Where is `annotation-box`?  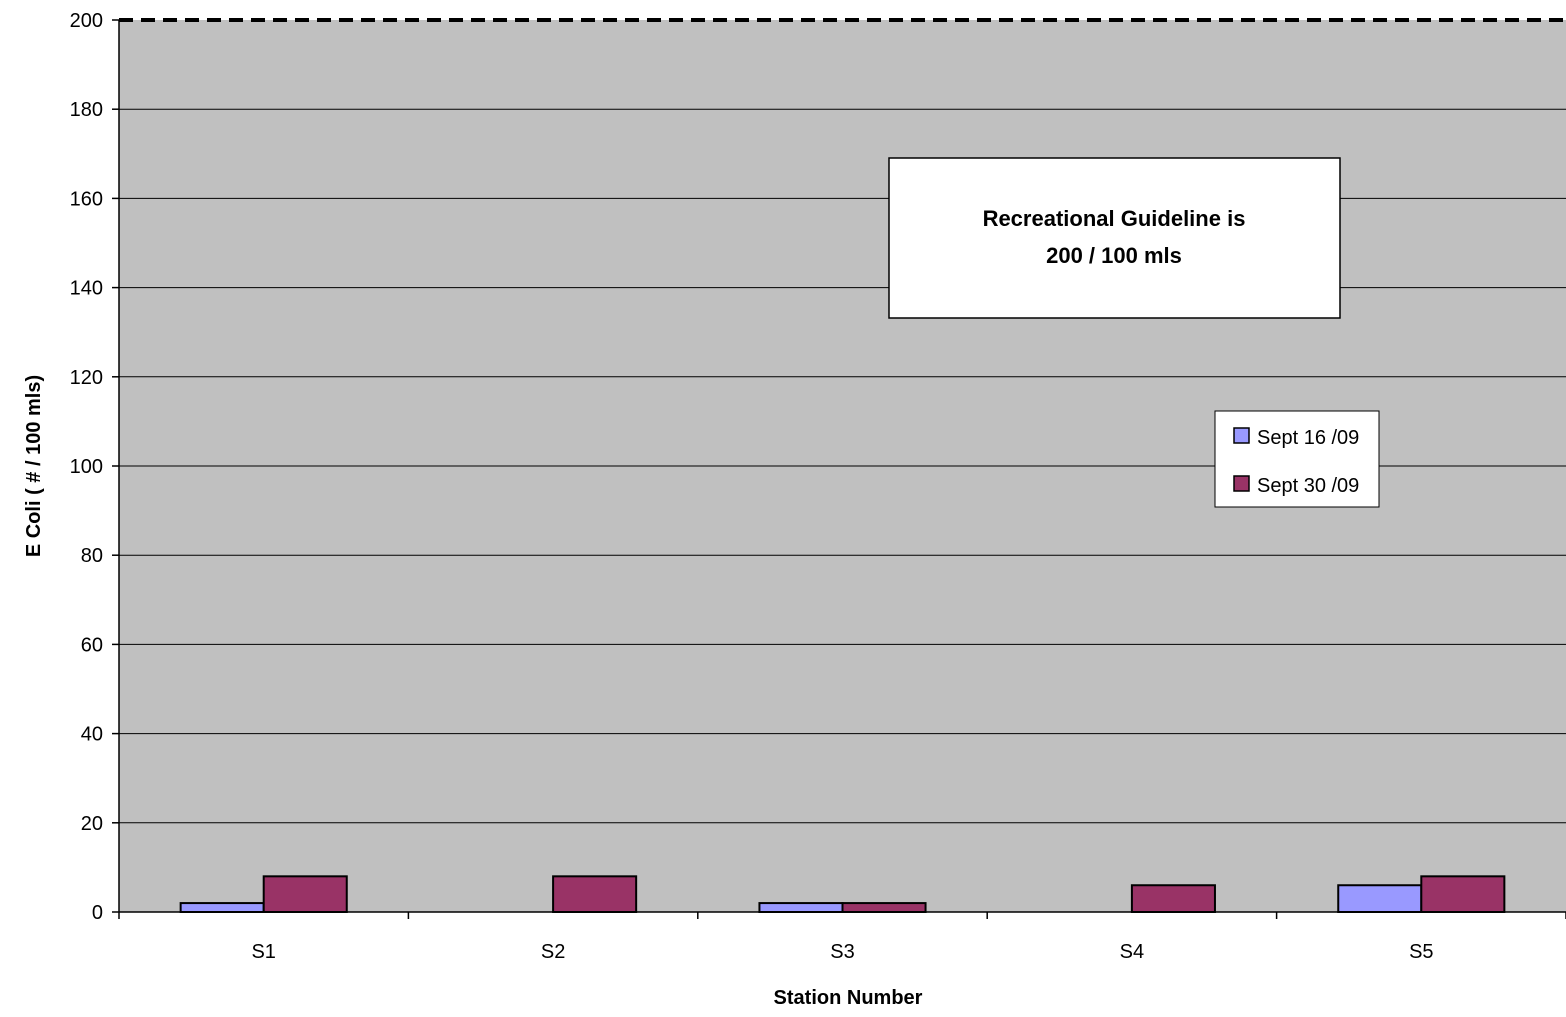
annotation-box is located at coordinates (1114, 238).